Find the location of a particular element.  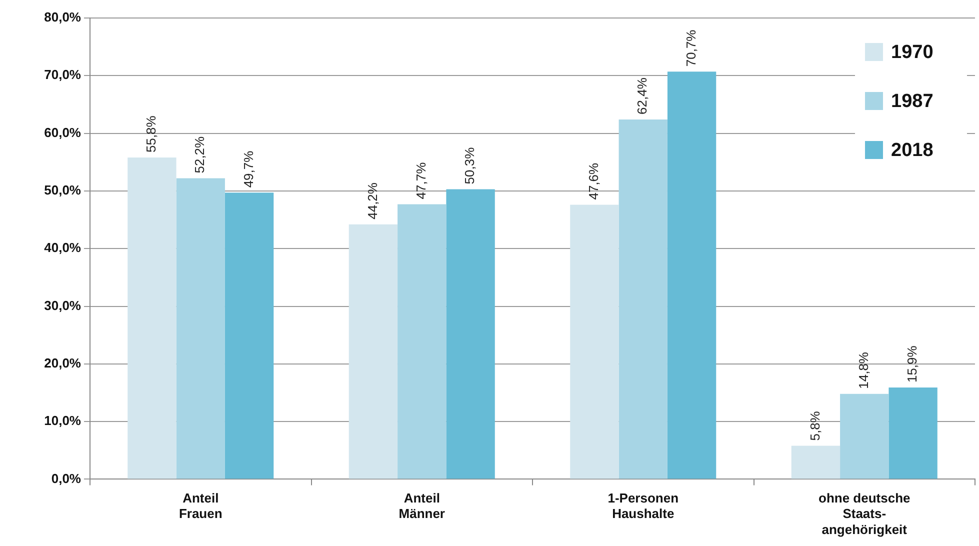

data-label: 44,2% is located at coordinates (372, 201).